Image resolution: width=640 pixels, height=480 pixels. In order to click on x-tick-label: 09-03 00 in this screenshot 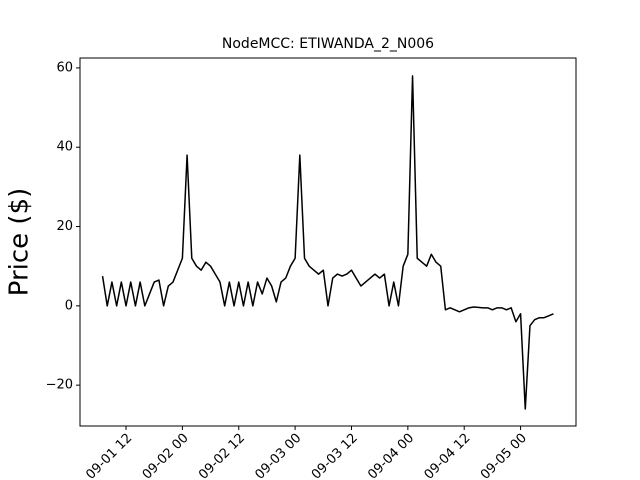, I will do `click(278, 455)`.